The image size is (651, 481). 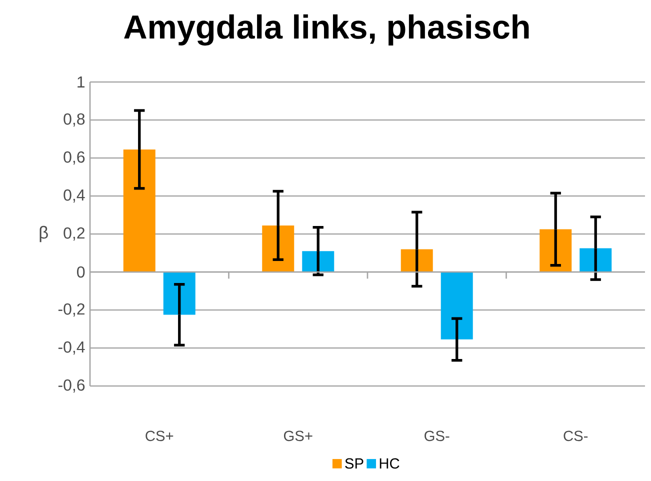 I want to click on y-tick-label: 1, so click(x=81, y=82).